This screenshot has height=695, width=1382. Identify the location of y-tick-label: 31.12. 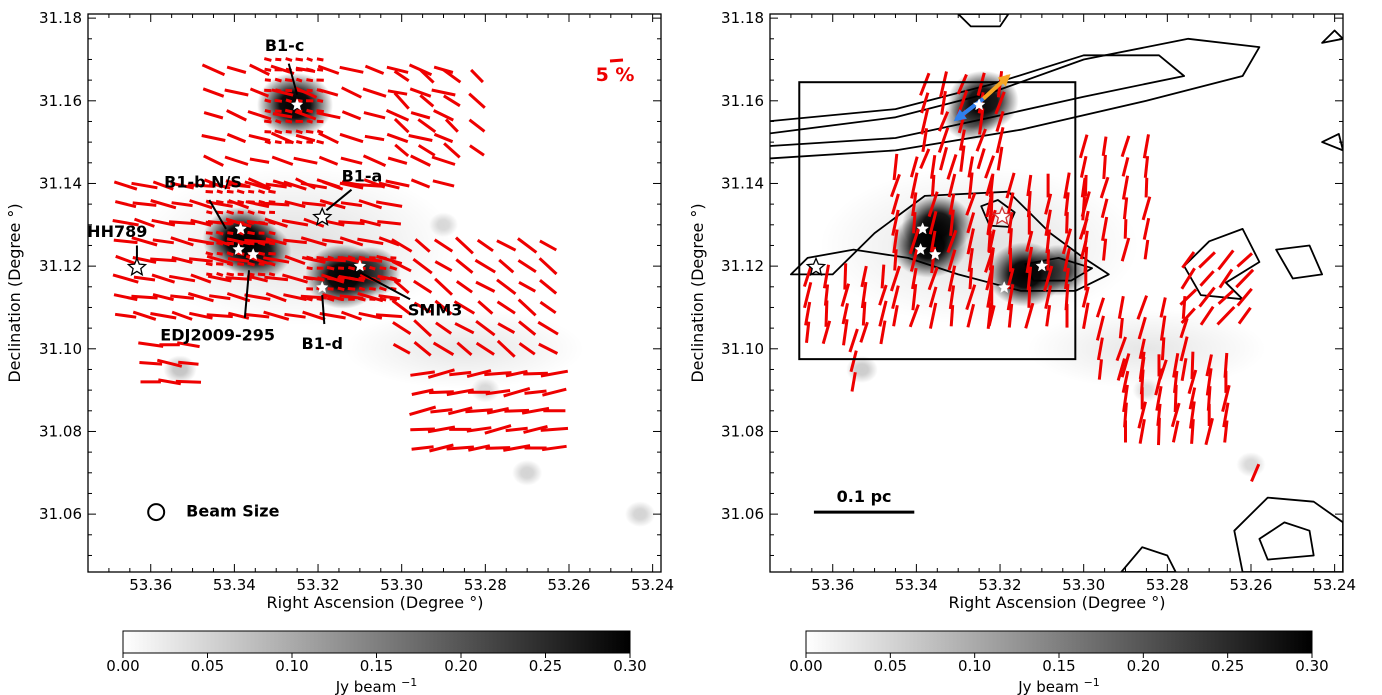
(742, 266).